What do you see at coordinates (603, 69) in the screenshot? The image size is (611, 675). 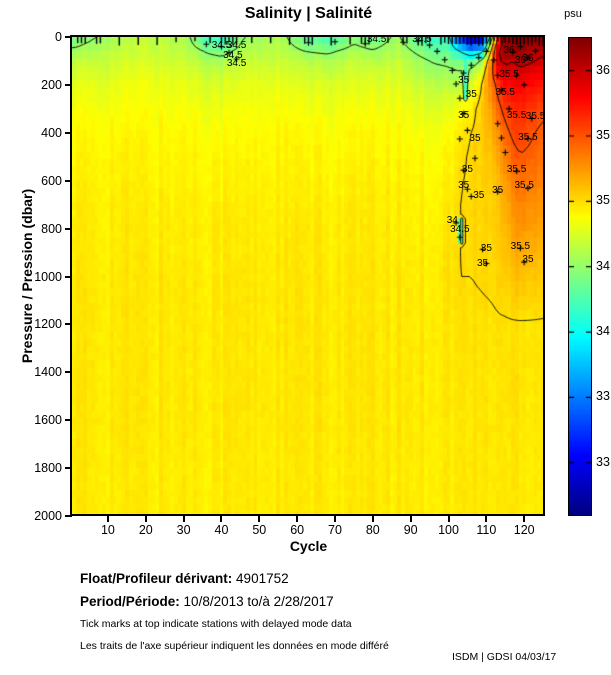 I see `colorbar-tick-label: 36` at bounding box center [603, 69].